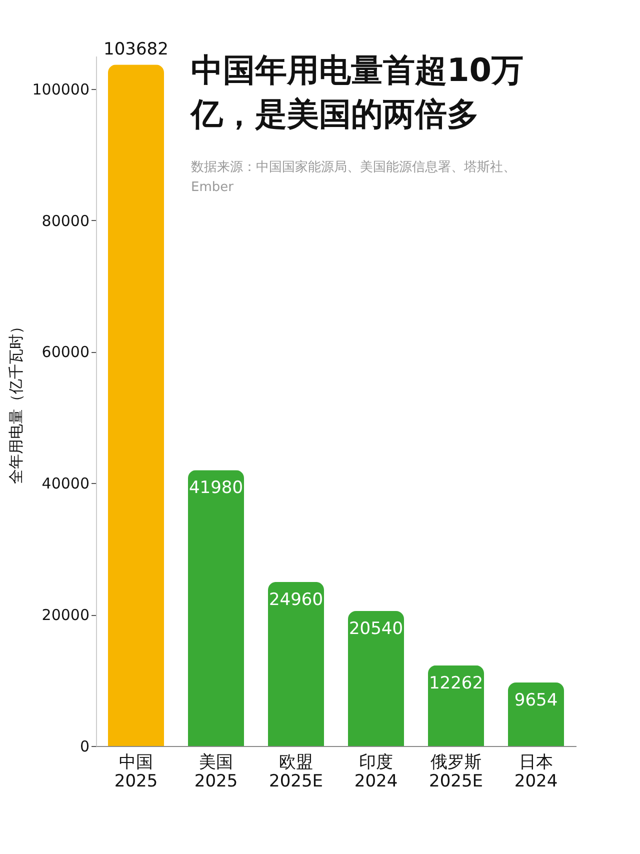 Image resolution: width=640 pixels, height=854 pixels. Describe the element at coordinates (376, 772) in the screenshot. I see `x-tick-label: 印度 2024` at that location.